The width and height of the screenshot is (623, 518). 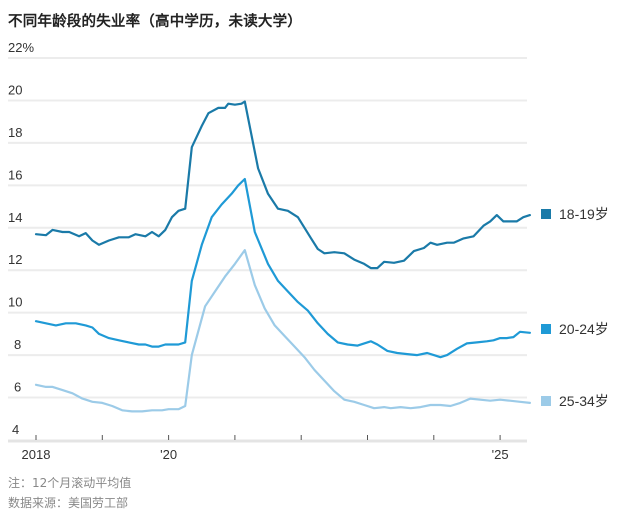 I want to click on y-tick-label: 18, so click(x=15, y=132).